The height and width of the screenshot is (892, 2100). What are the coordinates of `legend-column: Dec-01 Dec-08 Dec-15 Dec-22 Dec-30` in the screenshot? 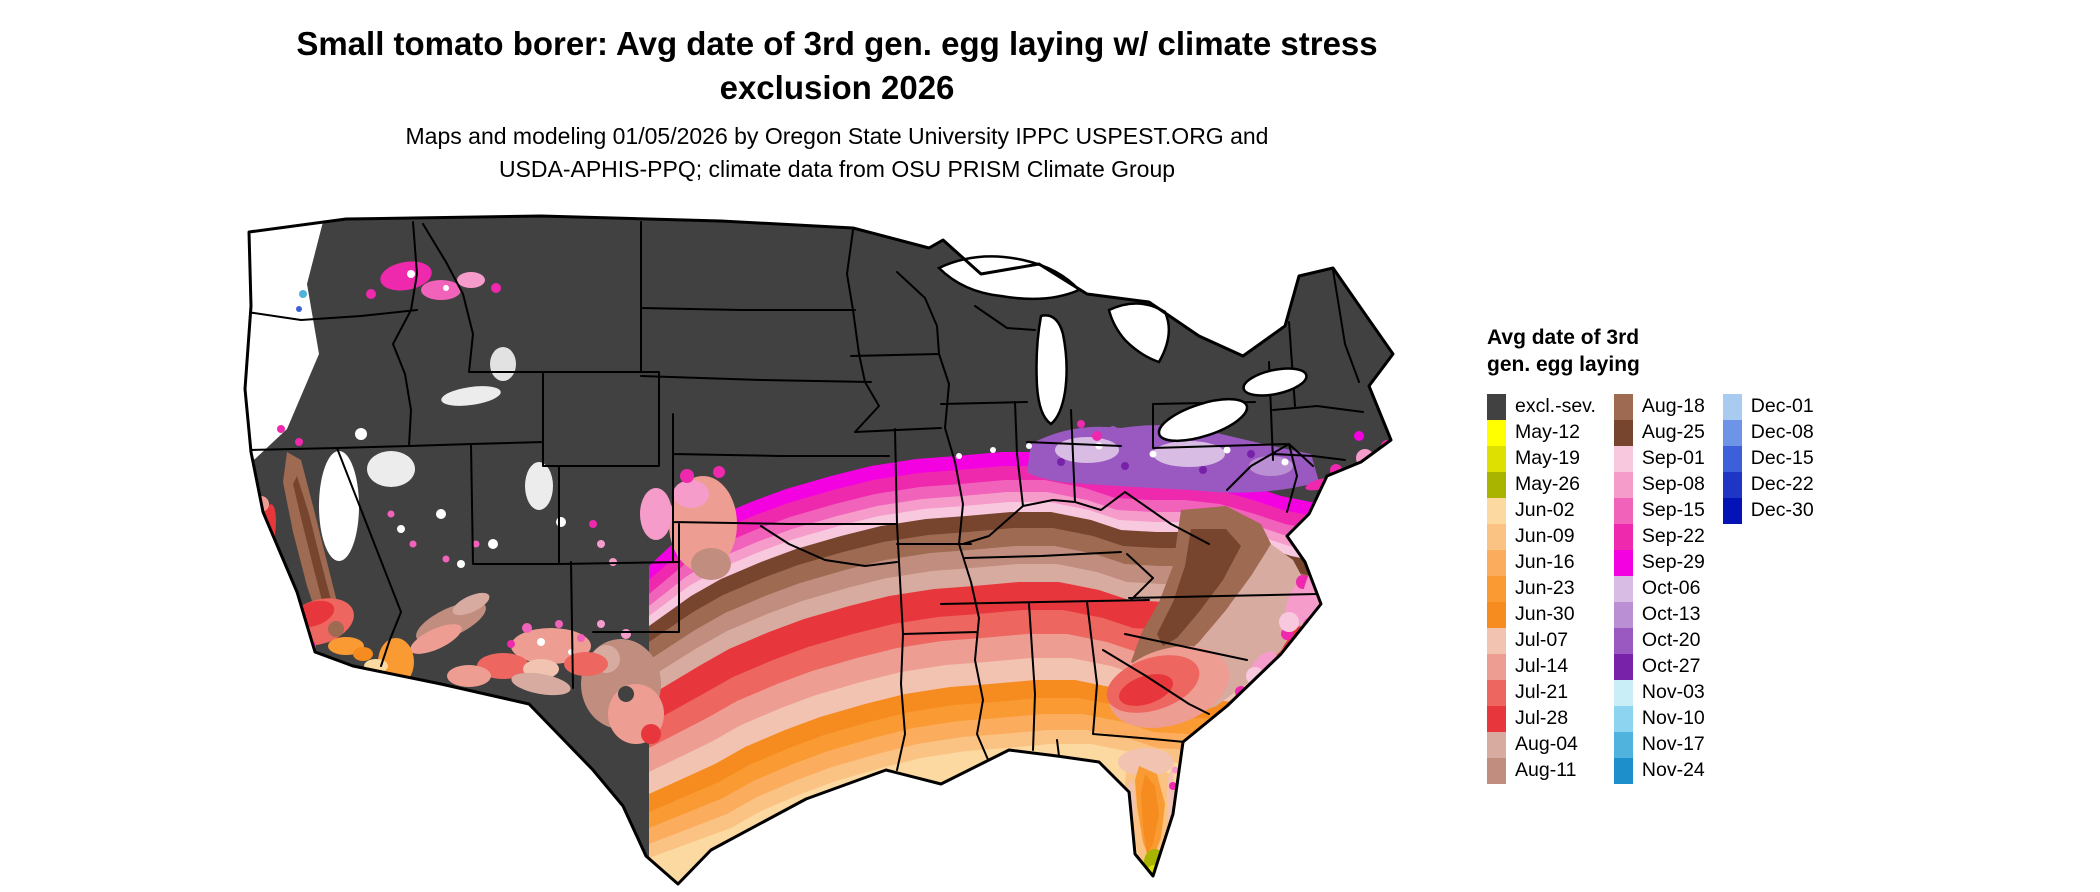 It's located at (1768, 458).